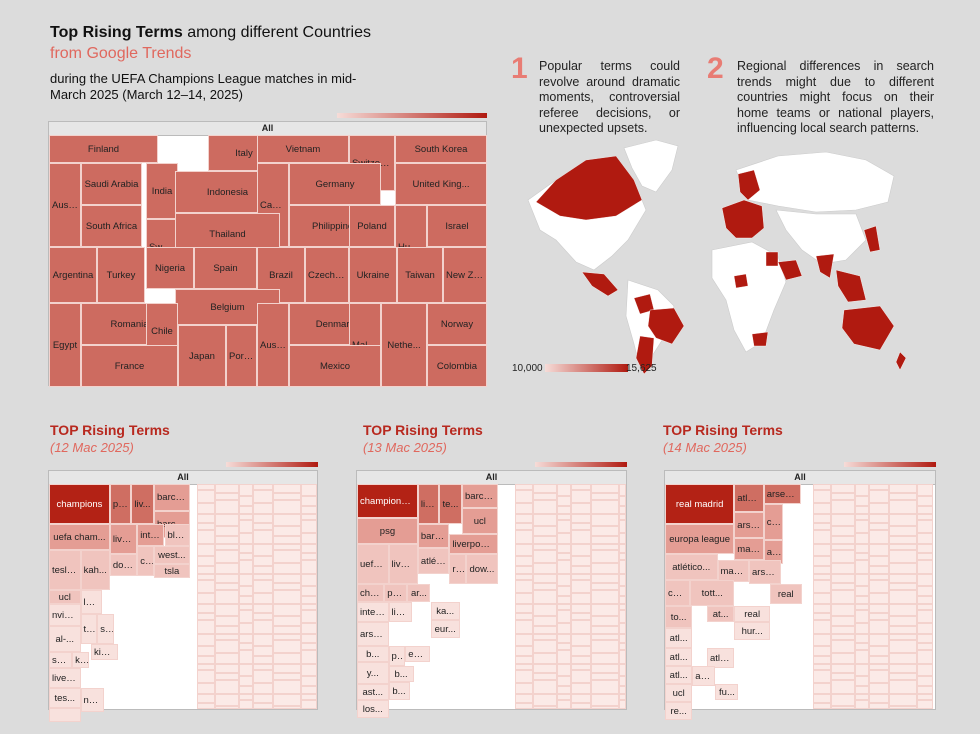 The width and height of the screenshot is (980, 734). Describe the element at coordinates (491, 478) in the screenshot. I see `treemap-root-label: All` at that location.